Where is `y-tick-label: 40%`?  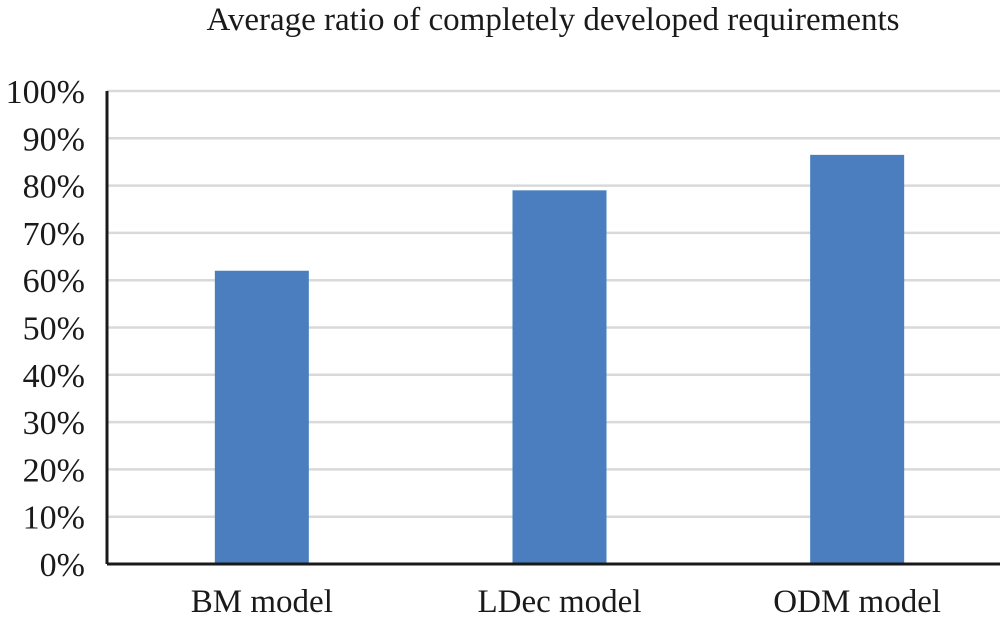 y-tick-label: 40% is located at coordinates (54, 376).